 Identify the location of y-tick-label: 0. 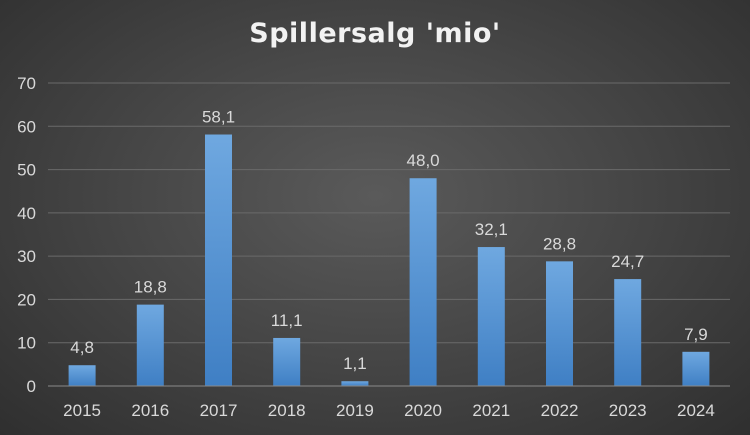
(31, 386).